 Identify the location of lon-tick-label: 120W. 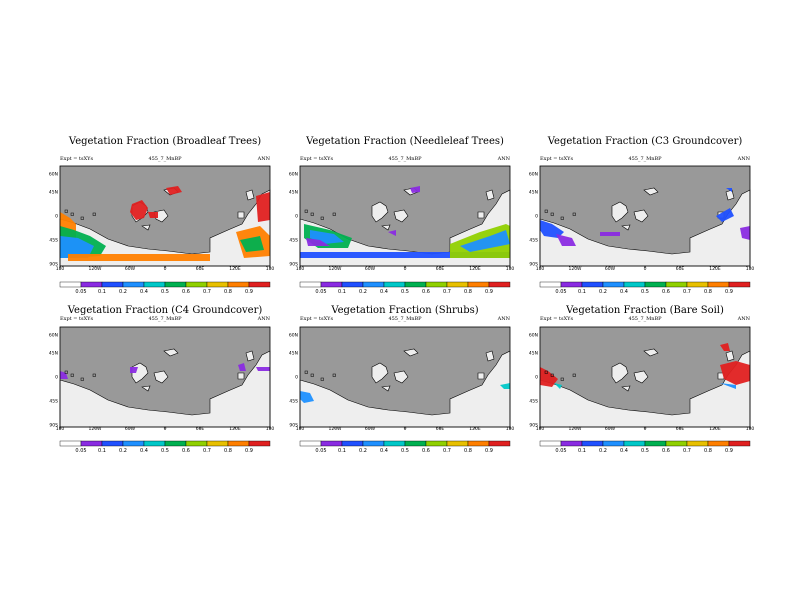
(335, 269).